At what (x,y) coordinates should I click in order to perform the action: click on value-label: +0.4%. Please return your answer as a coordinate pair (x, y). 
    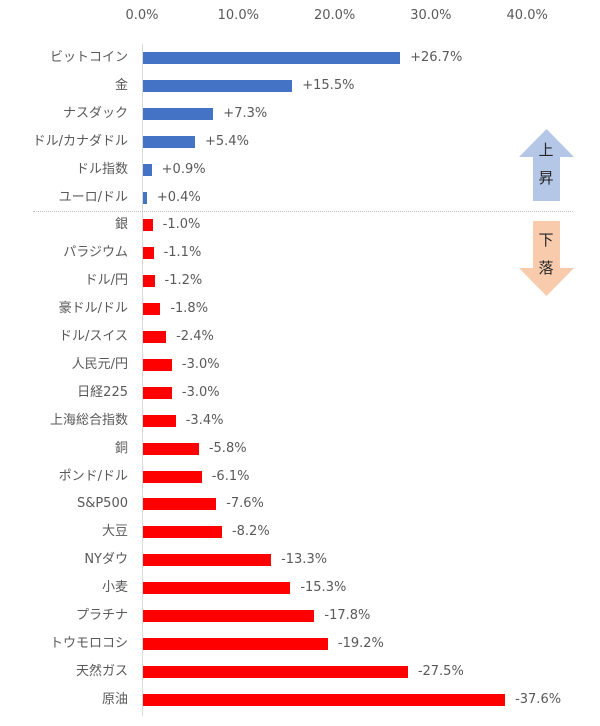
    Looking at the image, I should click on (178, 197).